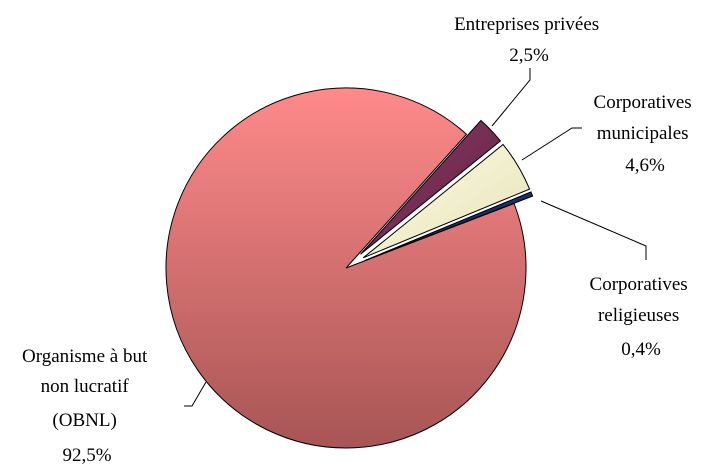  I want to click on leader-line-corporatives-municipales, so click(551, 144).